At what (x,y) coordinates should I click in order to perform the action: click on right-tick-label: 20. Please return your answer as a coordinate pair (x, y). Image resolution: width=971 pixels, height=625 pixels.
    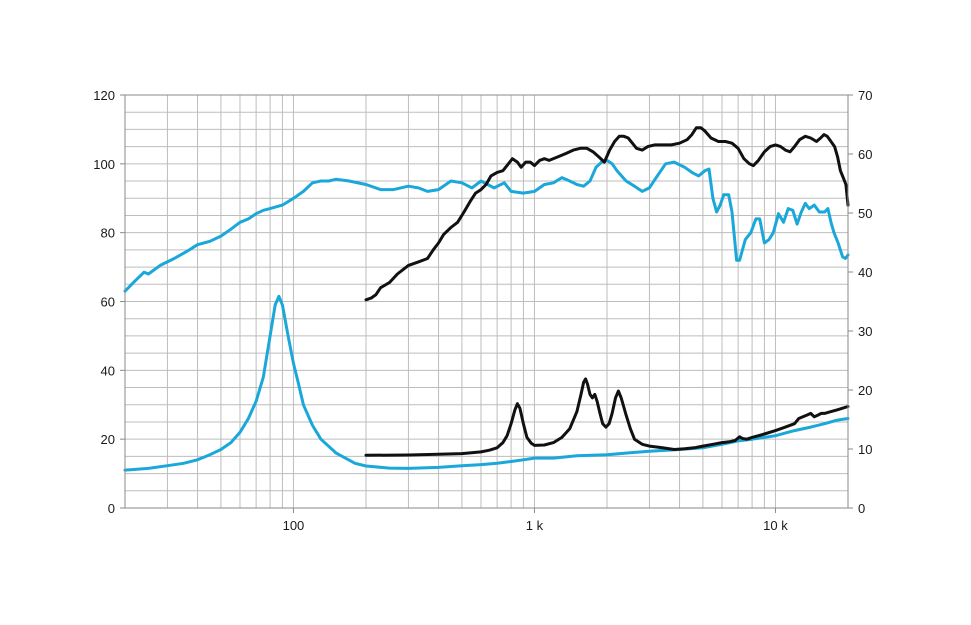
    Looking at the image, I should click on (865, 390).